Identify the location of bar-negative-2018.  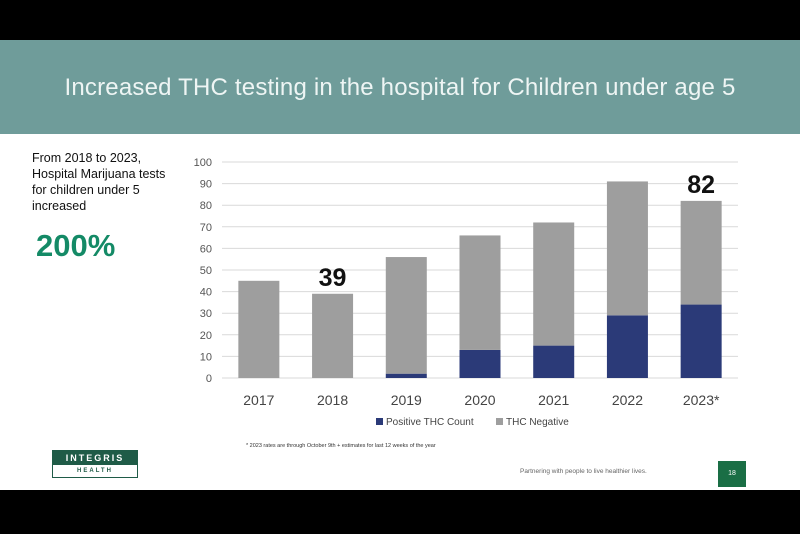
(333, 335).